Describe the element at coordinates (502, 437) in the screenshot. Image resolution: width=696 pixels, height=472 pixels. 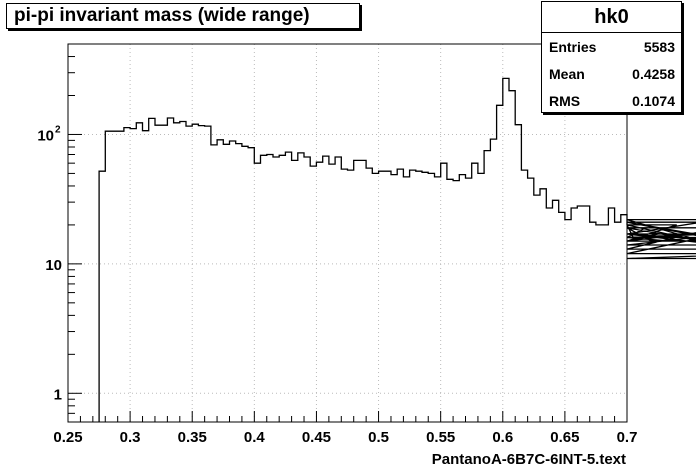
I see `x-tick-label: 0.6` at that location.